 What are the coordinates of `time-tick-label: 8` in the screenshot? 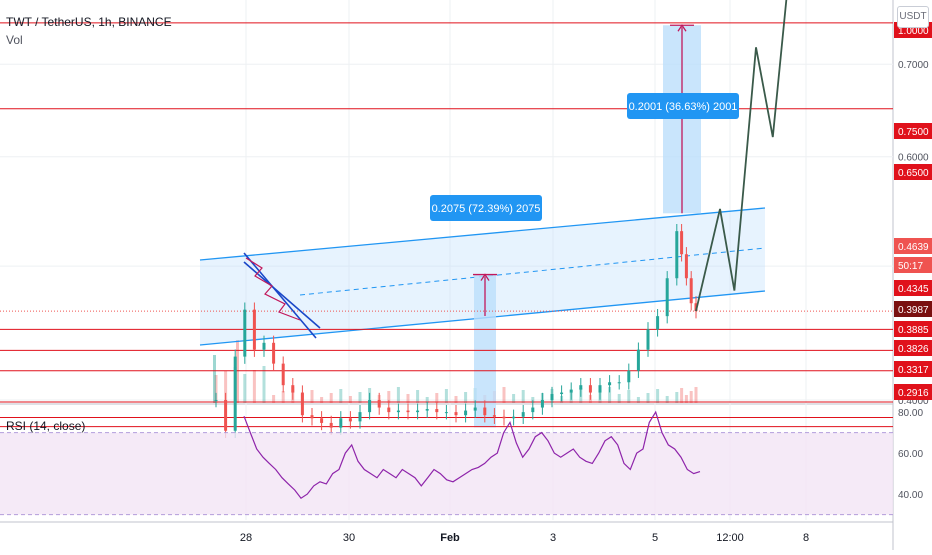 It's located at (806, 538).